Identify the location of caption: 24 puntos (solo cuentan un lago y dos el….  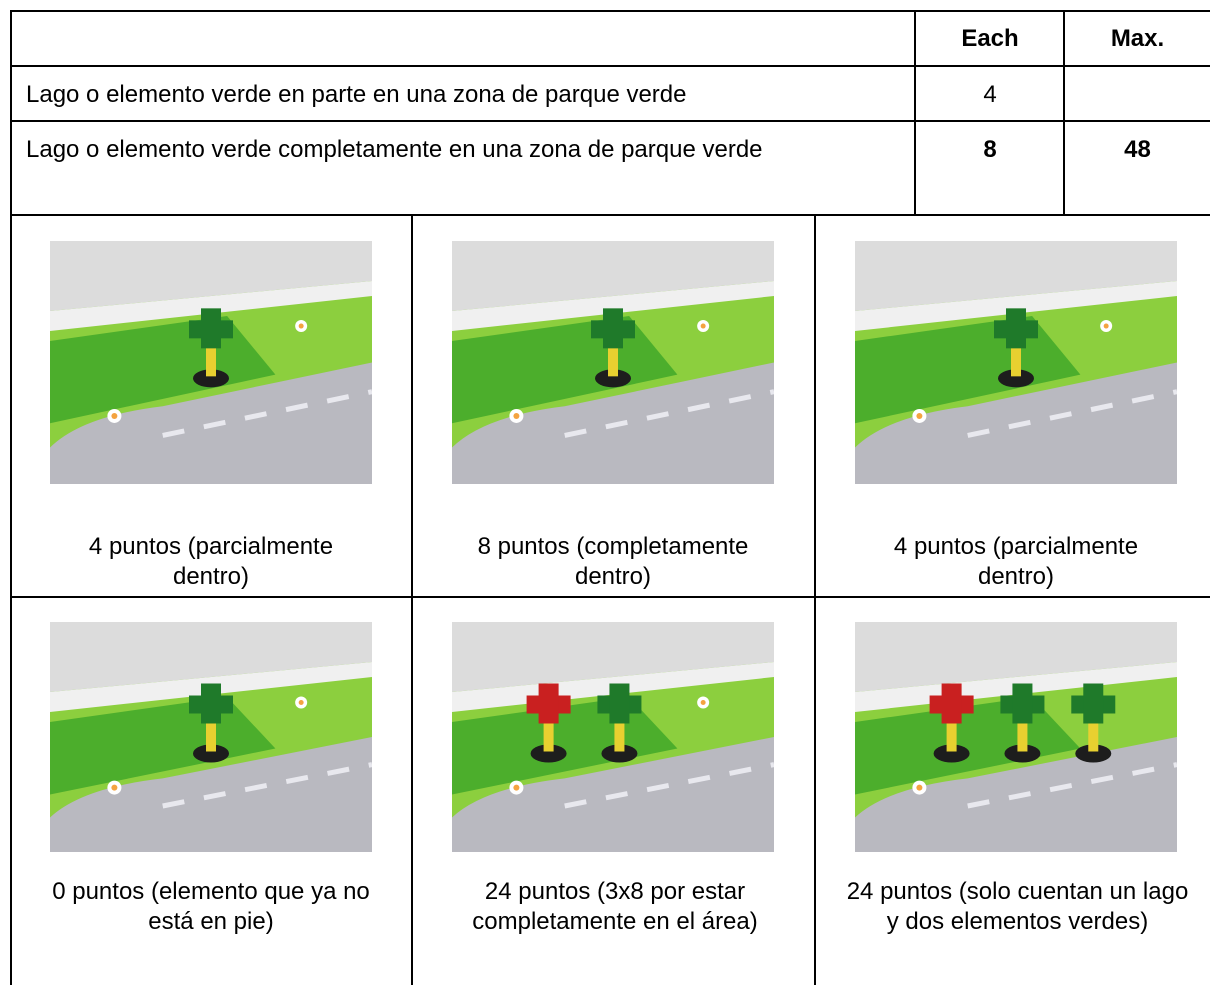
(1017, 906).